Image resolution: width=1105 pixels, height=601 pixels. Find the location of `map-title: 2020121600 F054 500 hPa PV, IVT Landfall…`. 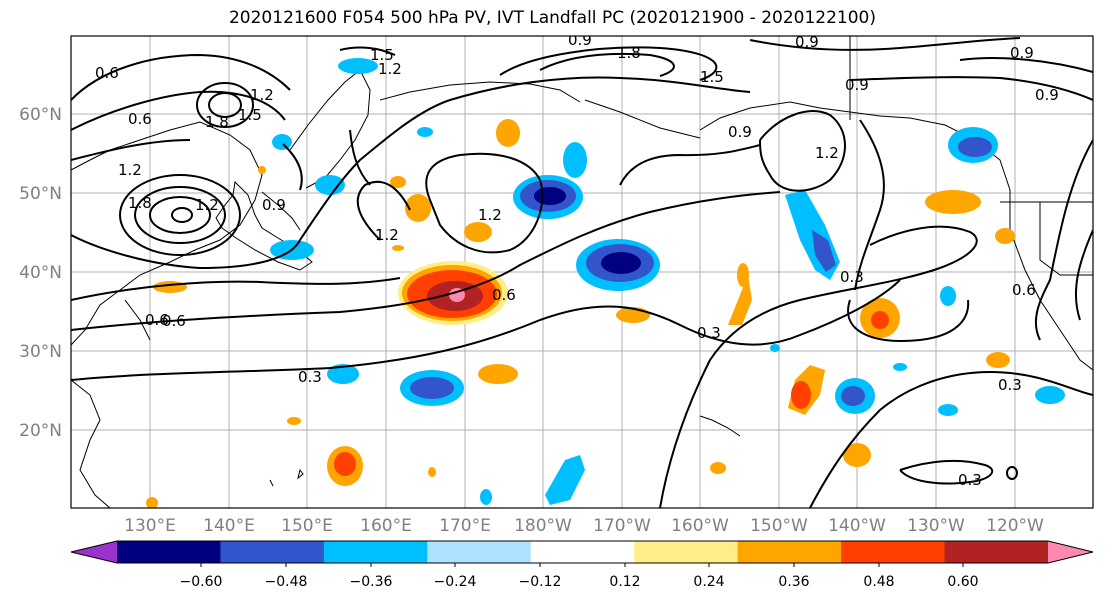

map-title: 2020121600 F054 500 hPa PV, IVT Landfall… is located at coordinates (552, 18).